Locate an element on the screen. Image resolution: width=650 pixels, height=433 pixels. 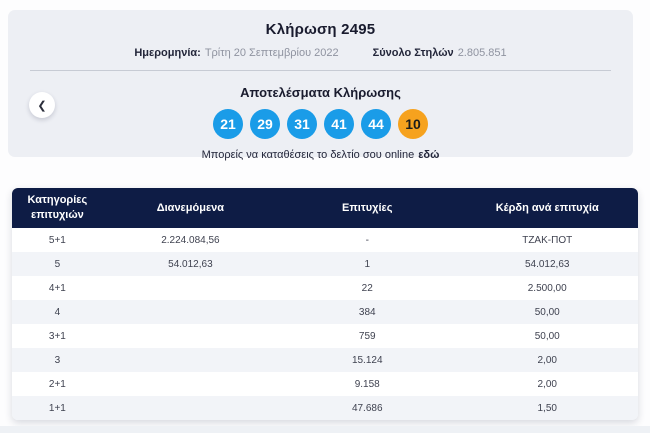
cell-category: 3+1 is located at coordinates (57, 336).